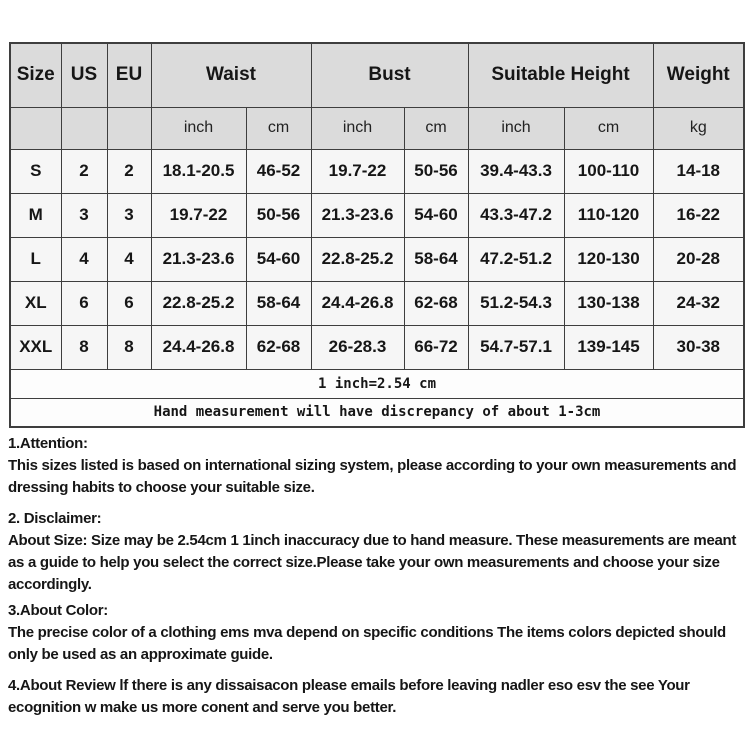  Describe the element at coordinates (698, 215) in the screenshot. I see `cell-weight: 16-22` at that location.